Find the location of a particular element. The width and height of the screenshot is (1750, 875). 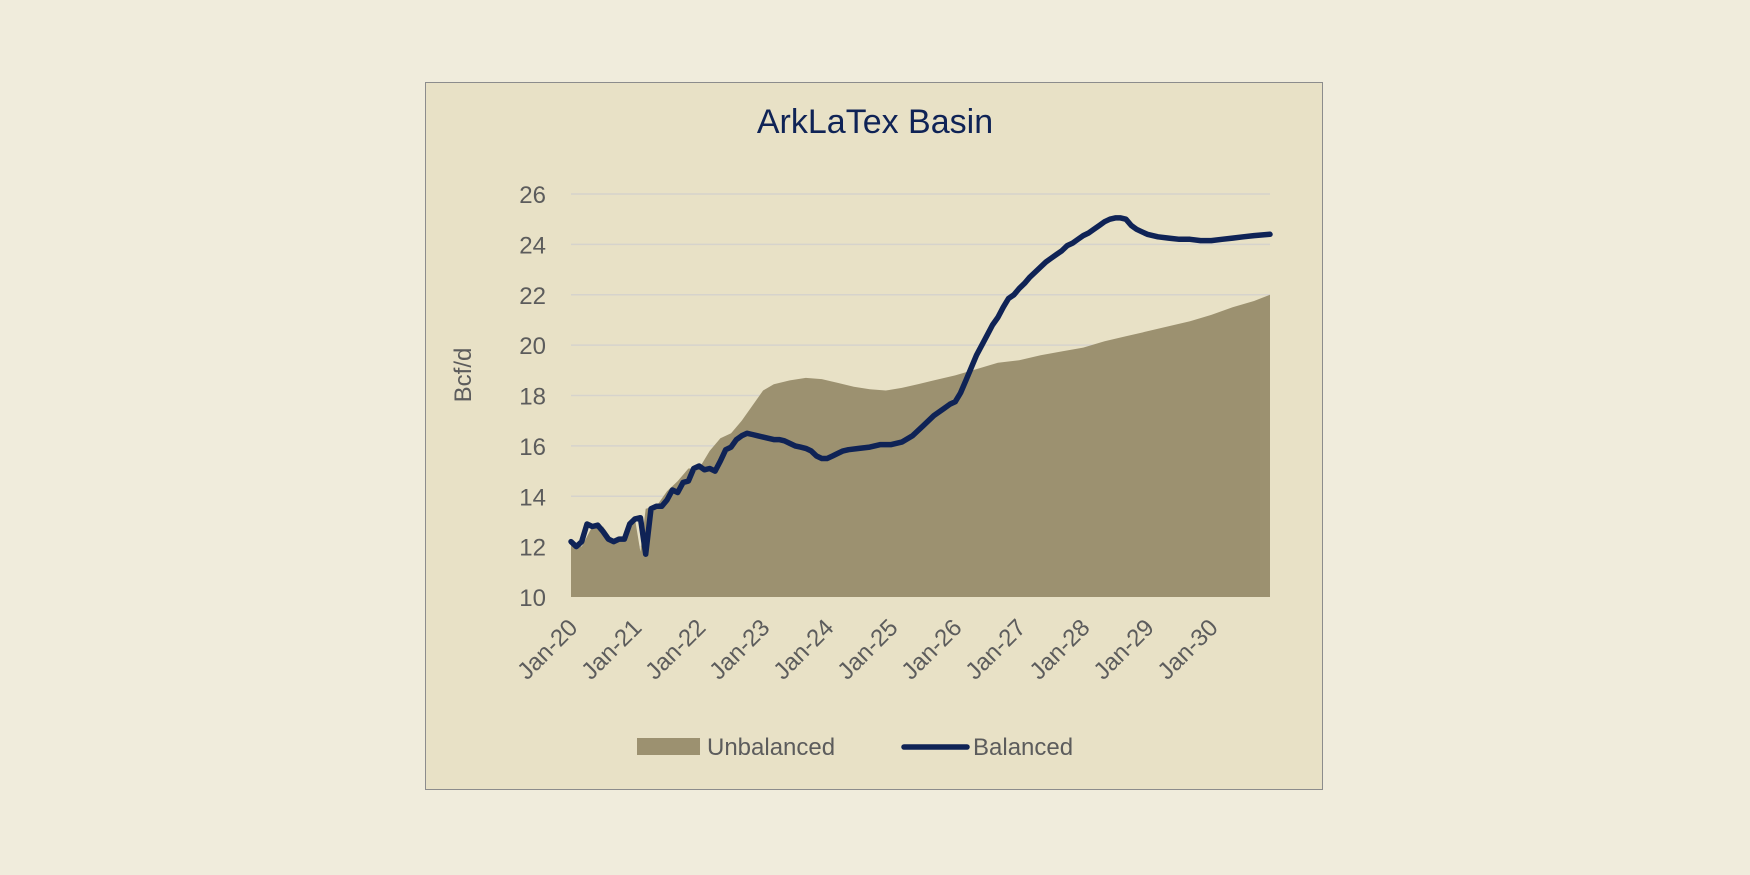

legend-label-balanced: Balanced is located at coordinates (1023, 747).